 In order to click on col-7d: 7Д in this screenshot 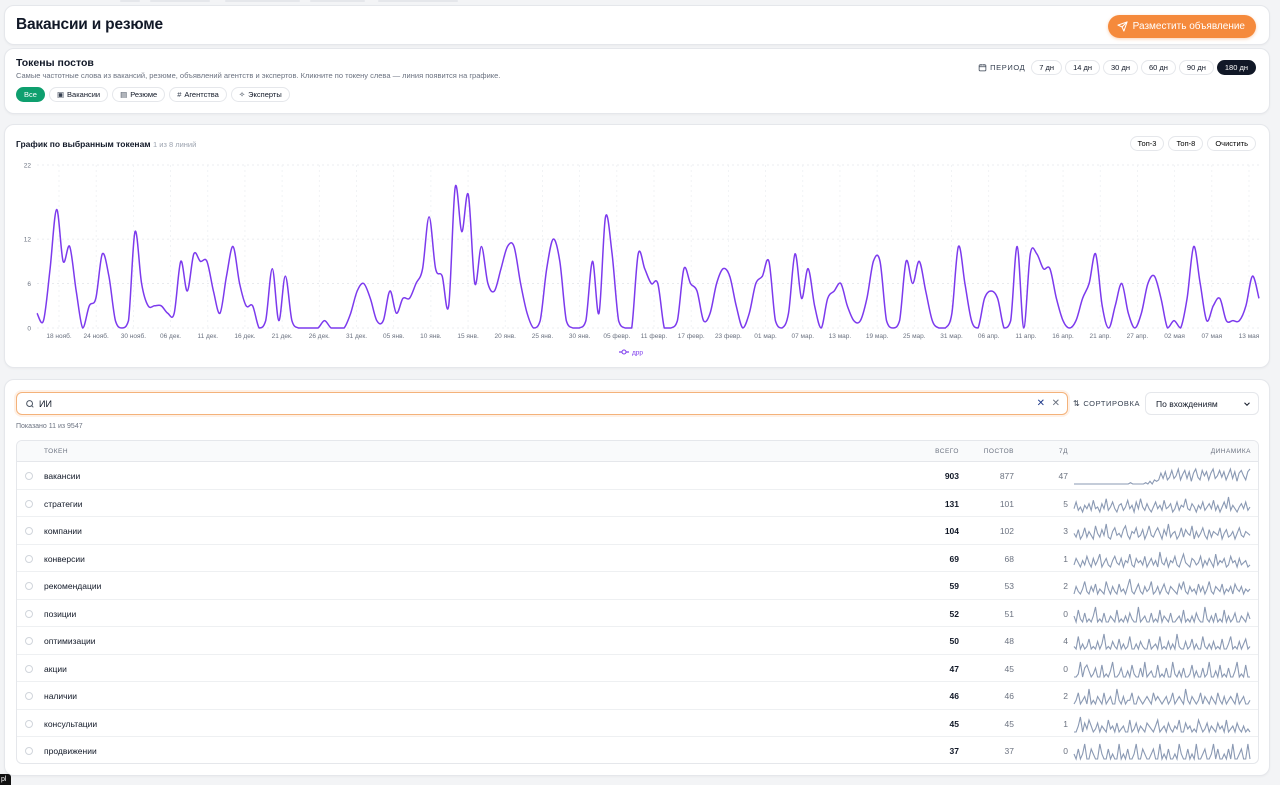, I will do `click(1063, 451)`.